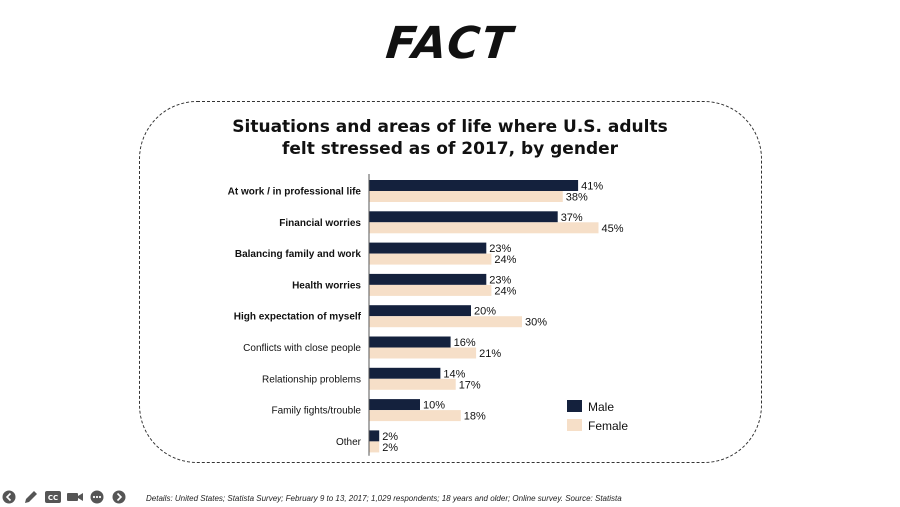 The image size is (900, 507). I want to click on category-label: Relationship problems, so click(311, 379).